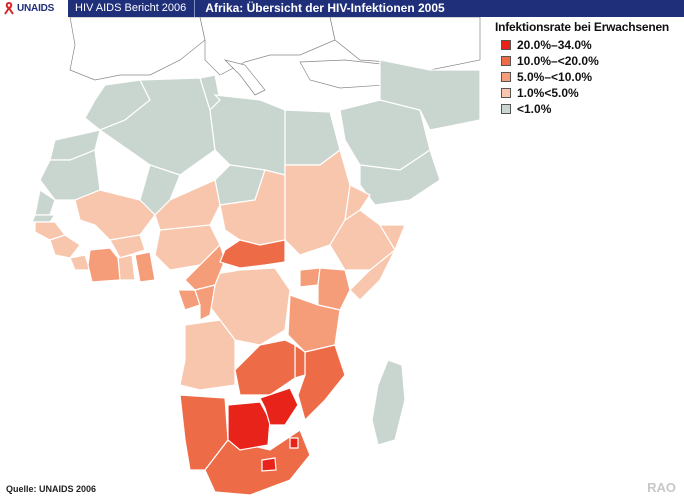 The height and width of the screenshot is (500, 684). What do you see at coordinates (321, 383) in the screenshot?
I see `country-mozambique` at bounding box center [321, 383].